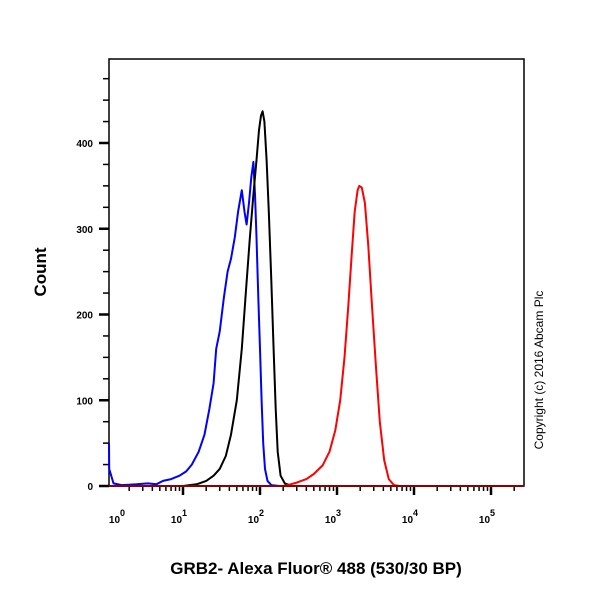 The height and width of the screenshot is (600, 600). What do you see at coordinates (84, 230) in the screenshot?
I see `y-tick-label: 300` at bounding box center [84, 230].